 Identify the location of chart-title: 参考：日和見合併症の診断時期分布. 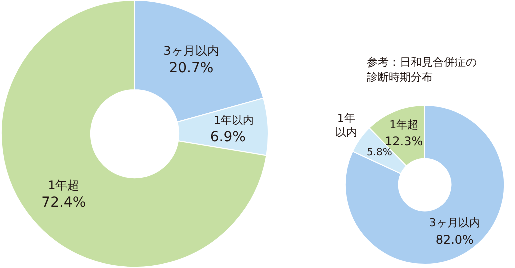
(422, 70).